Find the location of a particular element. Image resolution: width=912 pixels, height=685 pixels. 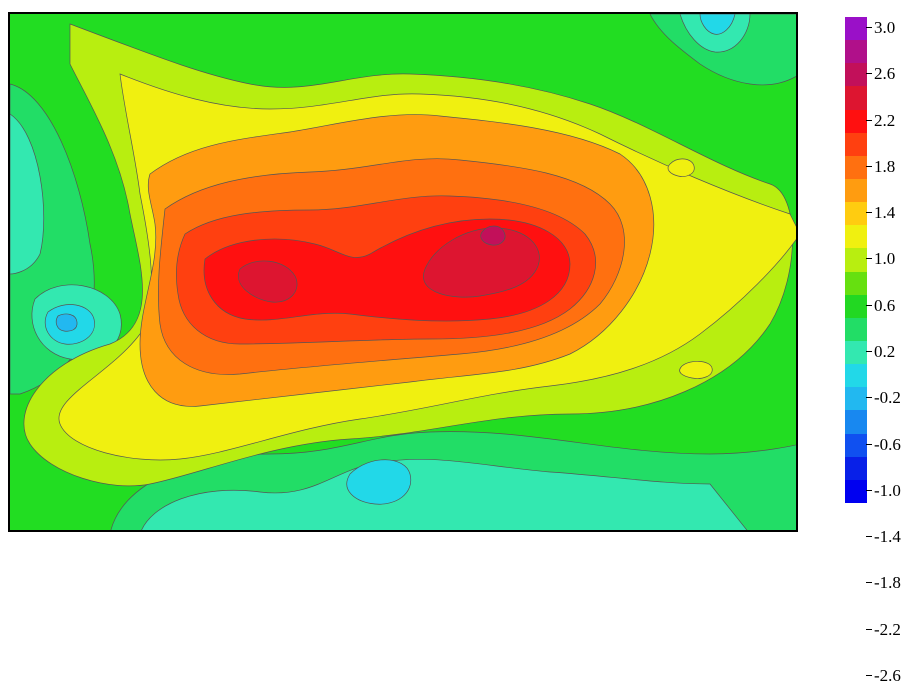

contour-low-w-core is located at coordinates (66, 322).